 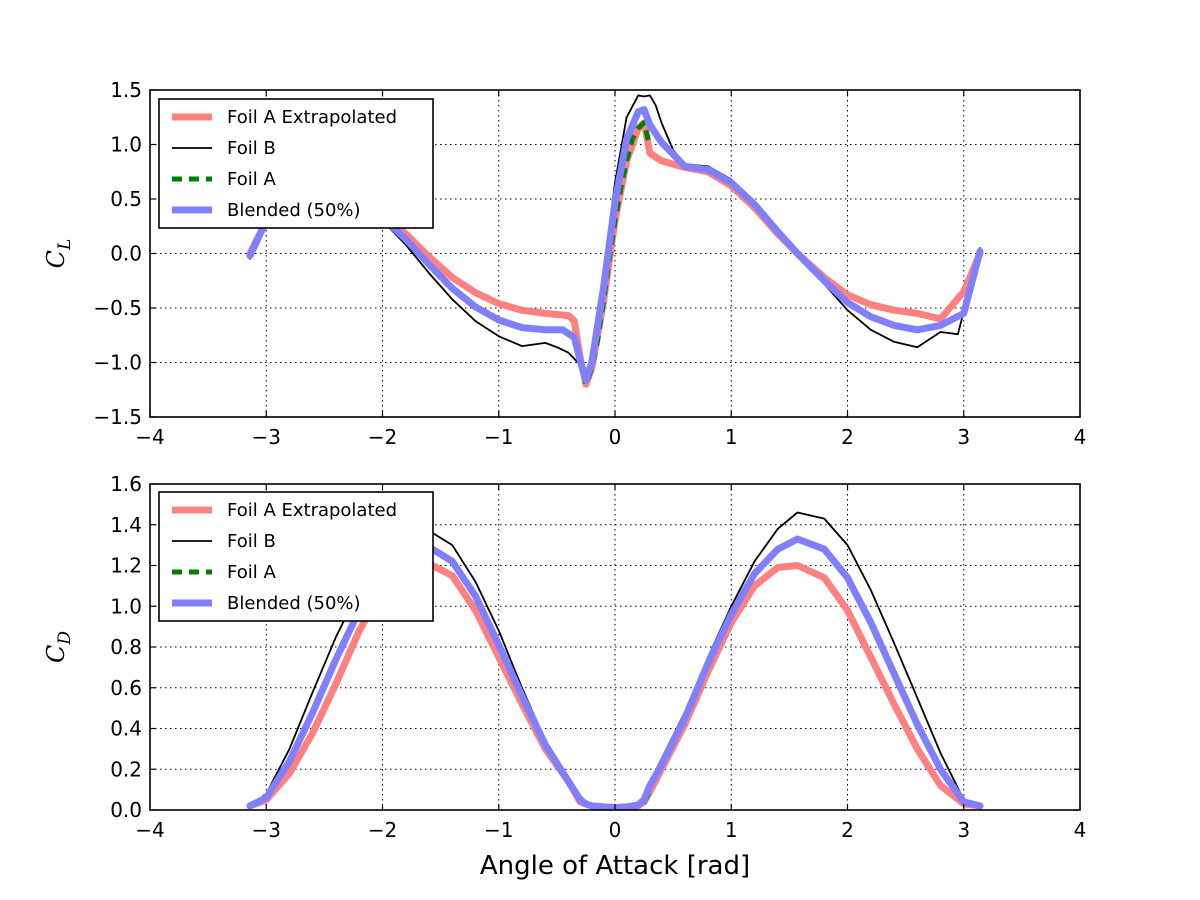 What do you see at coordinates (117, 363) in the screenshot?
I see `cl-y-tick-label: −1.0` at bounding box center [117, 363].